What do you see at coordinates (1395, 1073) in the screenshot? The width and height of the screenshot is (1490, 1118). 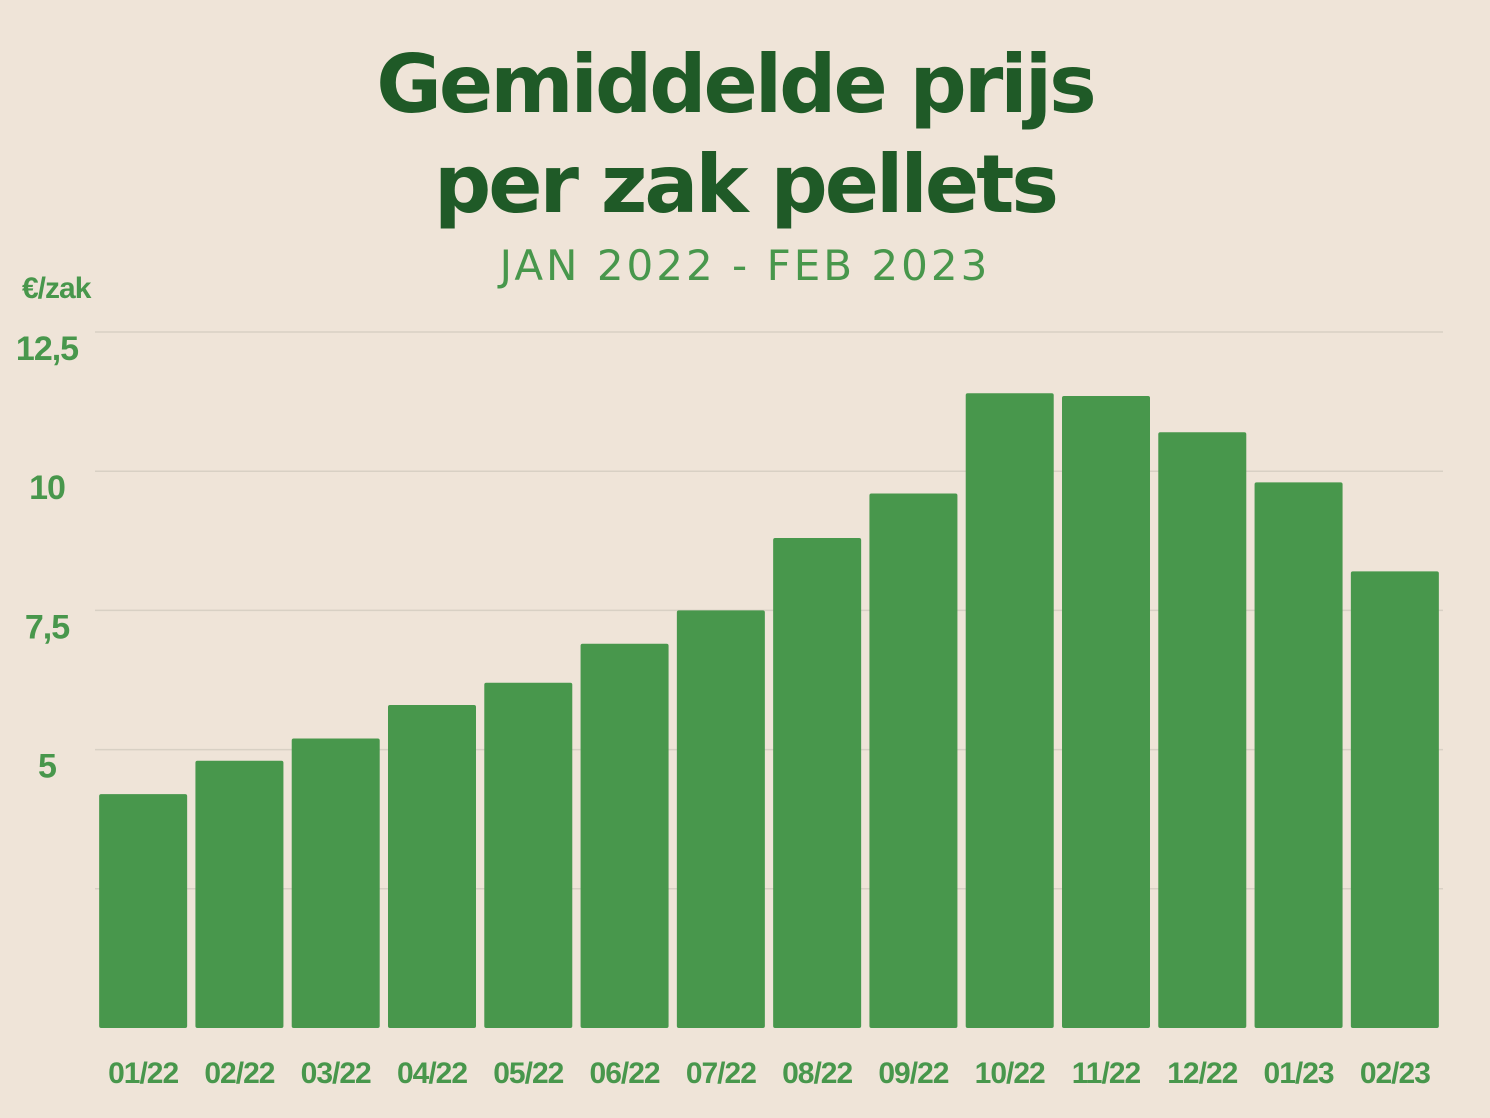 I see `x-tick-label: 02/23` at bounding box center [1395, 1073].